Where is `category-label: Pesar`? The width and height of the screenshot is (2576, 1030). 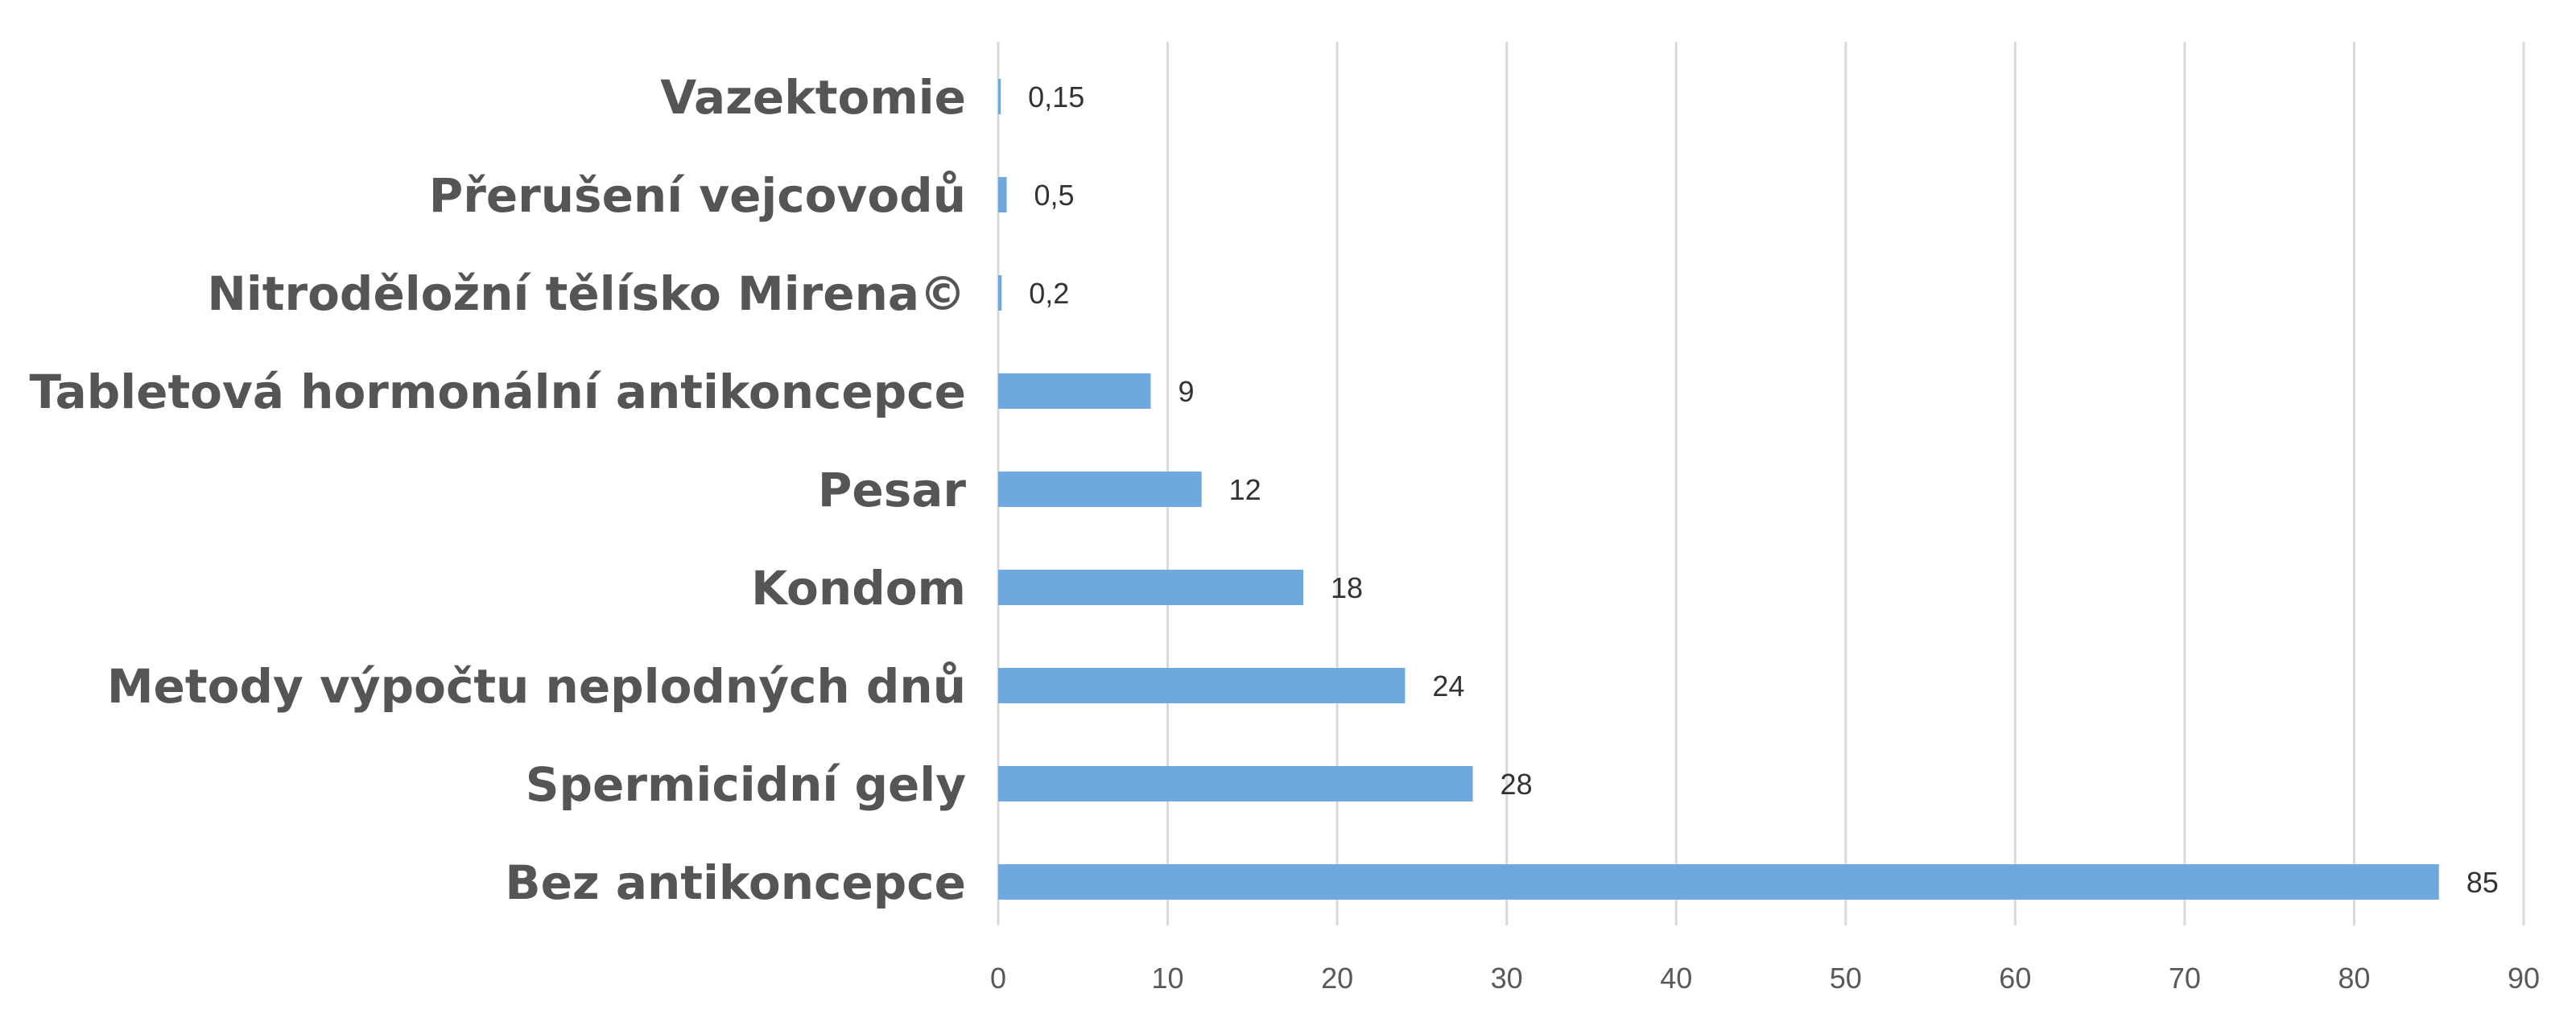
category-label: Pesar is located at coordinates (892, 490).